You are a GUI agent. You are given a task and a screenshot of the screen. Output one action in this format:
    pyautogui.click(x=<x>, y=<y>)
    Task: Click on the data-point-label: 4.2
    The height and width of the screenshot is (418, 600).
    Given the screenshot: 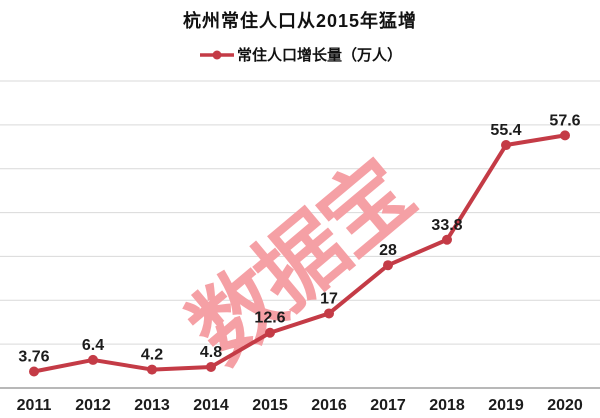 What is the action you would take?
    pyautogui.click(x=152, y=355)
    